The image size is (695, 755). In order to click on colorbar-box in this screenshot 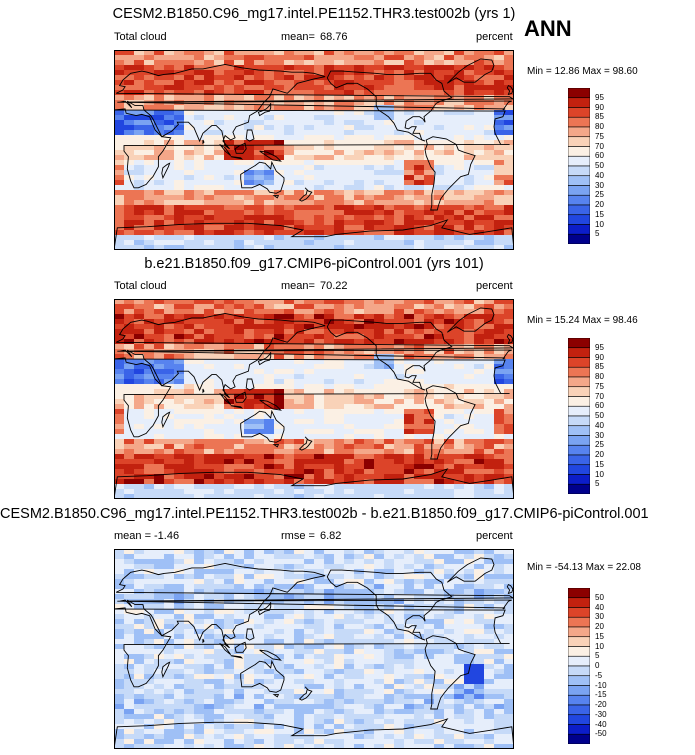, I will do `click(579, 343)`.